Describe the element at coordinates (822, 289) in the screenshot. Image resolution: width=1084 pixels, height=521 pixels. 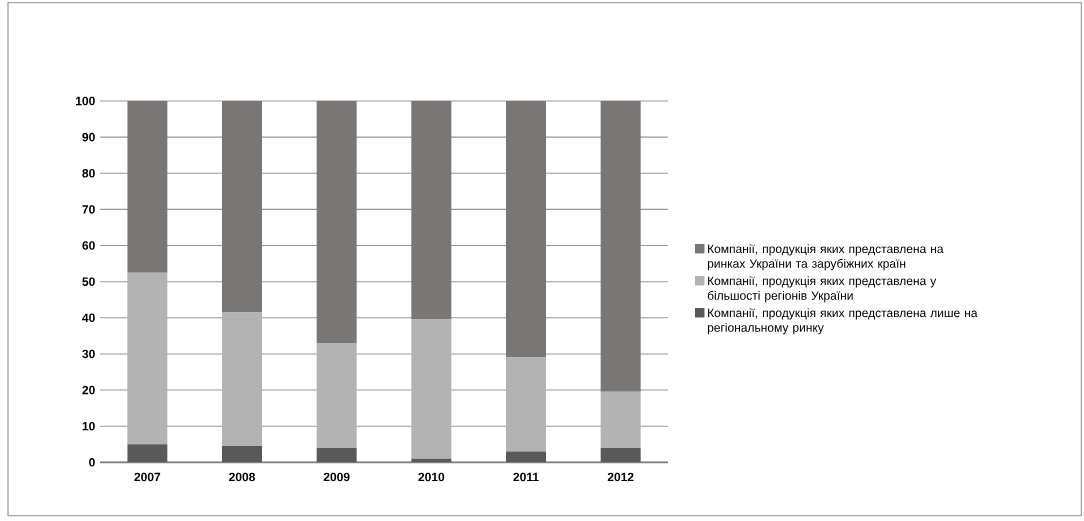
I see `legend-label: Компанії, продукція яких представлена у більшості регіонів України` at that location.